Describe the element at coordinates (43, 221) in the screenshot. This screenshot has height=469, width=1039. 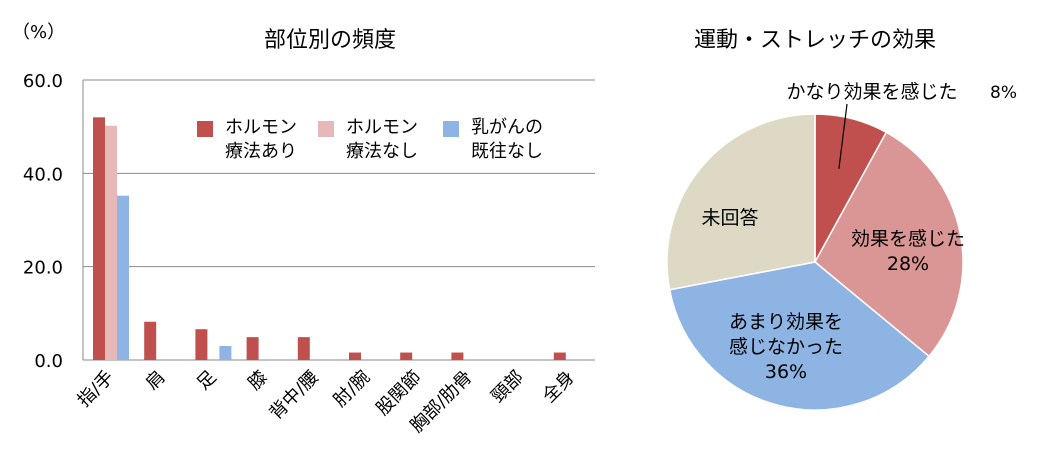
I see `y-tick-labels: 60.0 40.0 20.0 0.0` at that location.